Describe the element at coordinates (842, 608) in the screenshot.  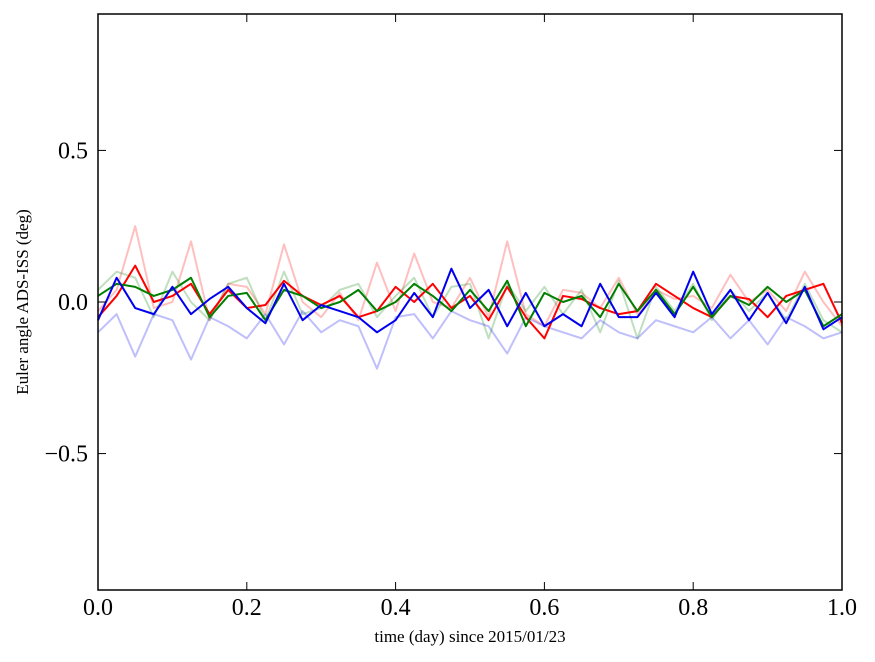
I see `x-tick-label-5: 1.0` at that location.